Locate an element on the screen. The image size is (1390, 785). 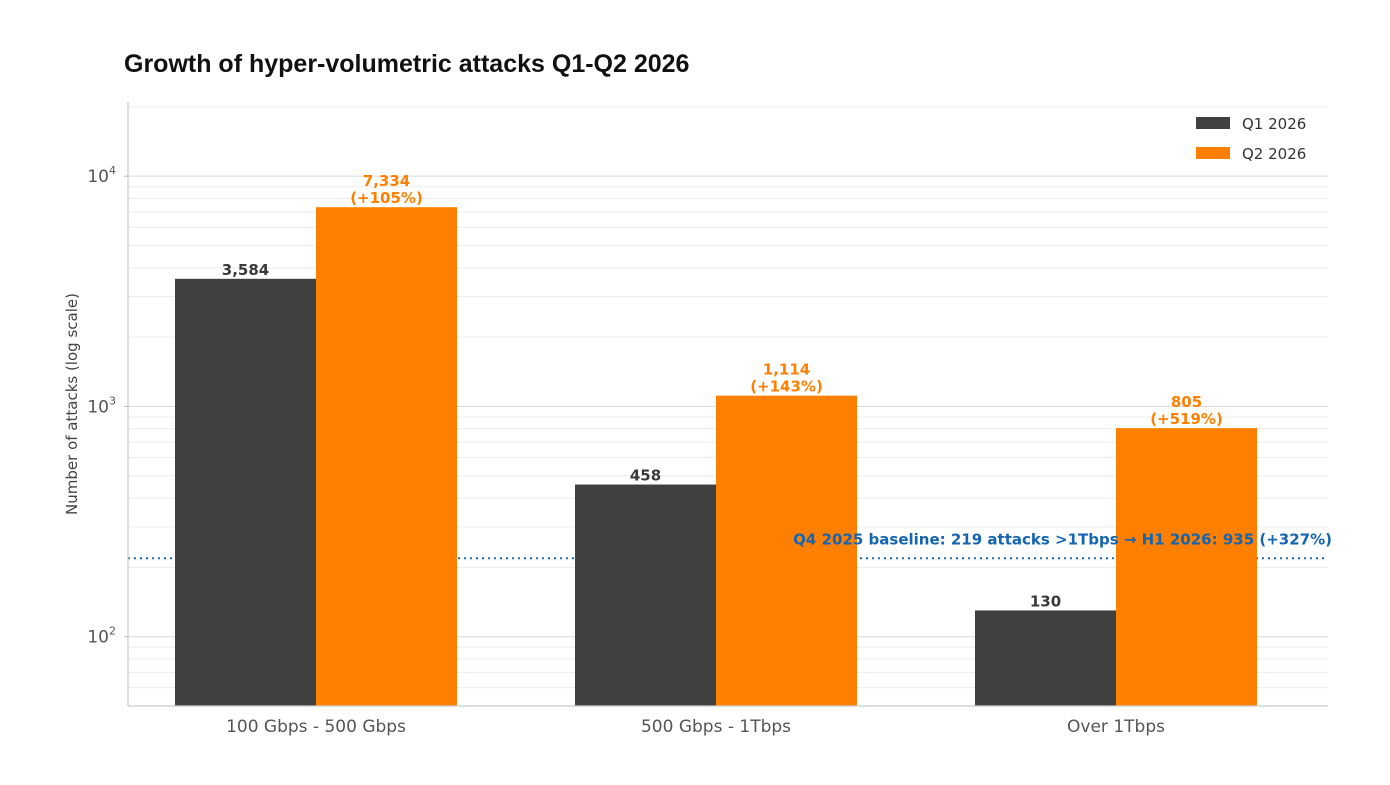
y-tick-label: 10² is located at coordinates (101, 636).